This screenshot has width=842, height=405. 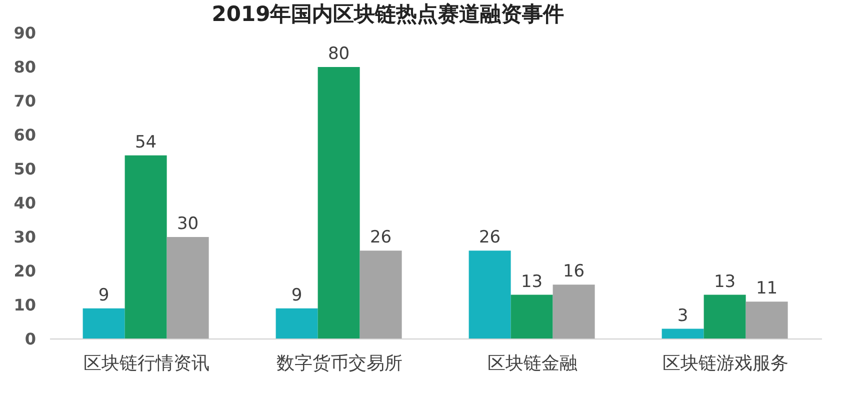 What do you see at coordinates (339, 363) in the screenshot?
I see `x-tick-label: 数字货币交易所` at bounding box center [339, 363].